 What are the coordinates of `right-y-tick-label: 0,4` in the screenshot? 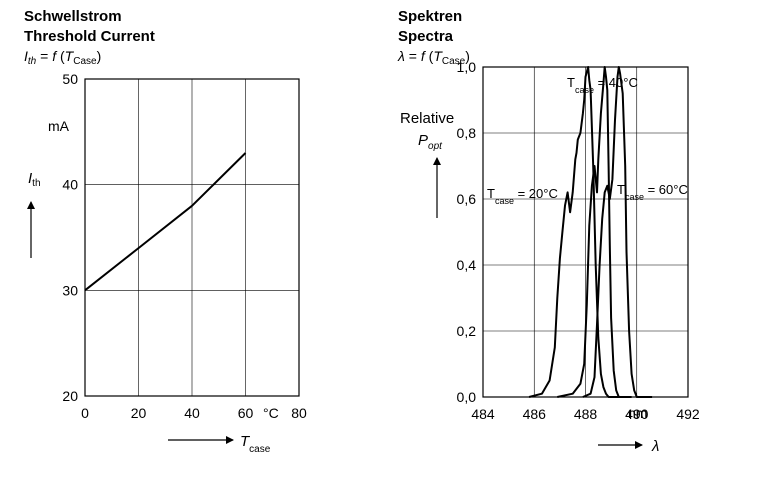 It's located at (467, 265).